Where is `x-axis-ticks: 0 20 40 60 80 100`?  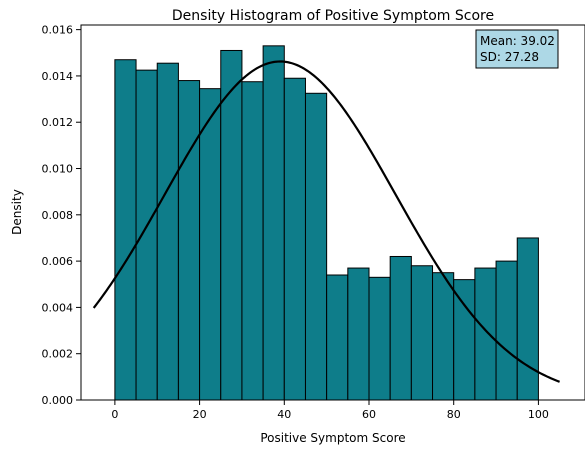
x-axis-ticks: 0 20 40 60 80 100 is located at coordinates (330, 410).